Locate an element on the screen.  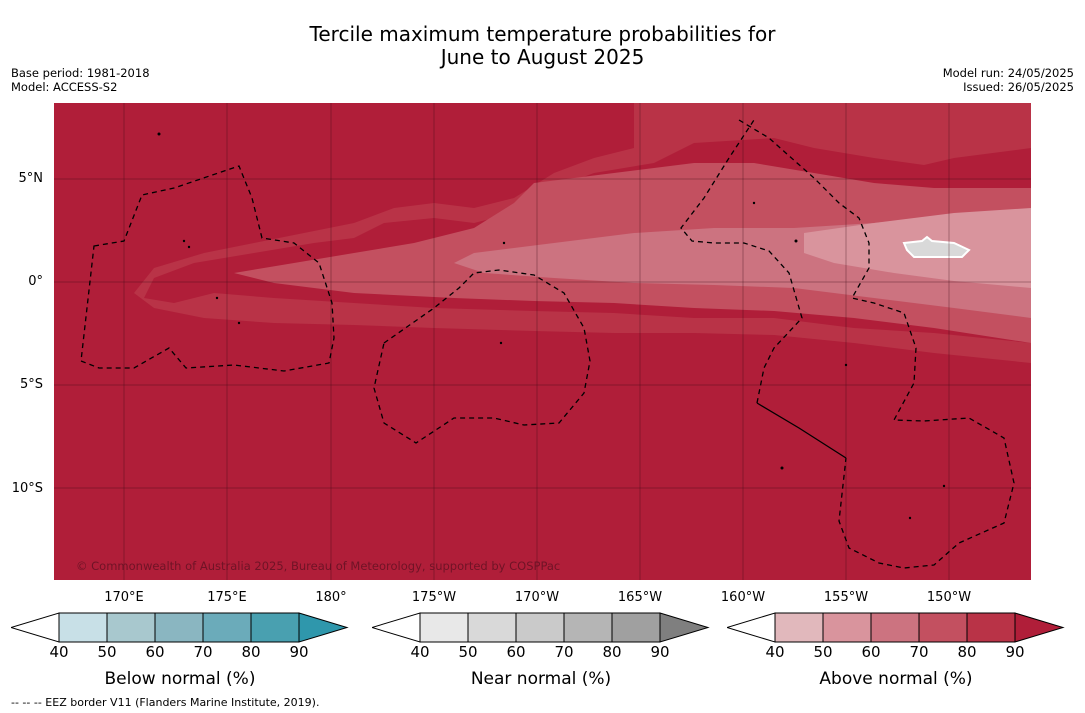
lon-label-175e: 175°E is located at coordinates (227, 597).